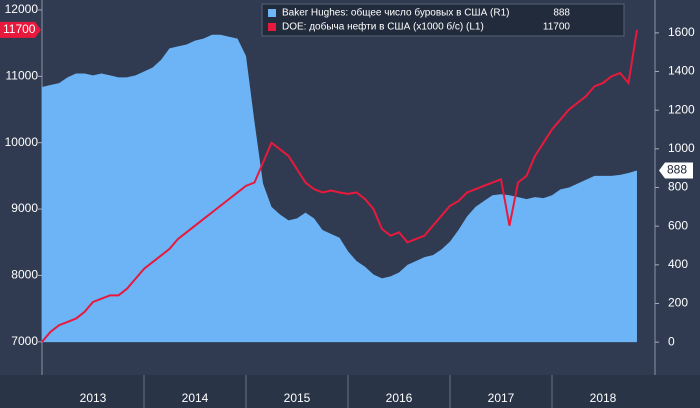 The height and width of the screenshot is (408, 700). I want to click on legend-value: 888, so click(561, 13).